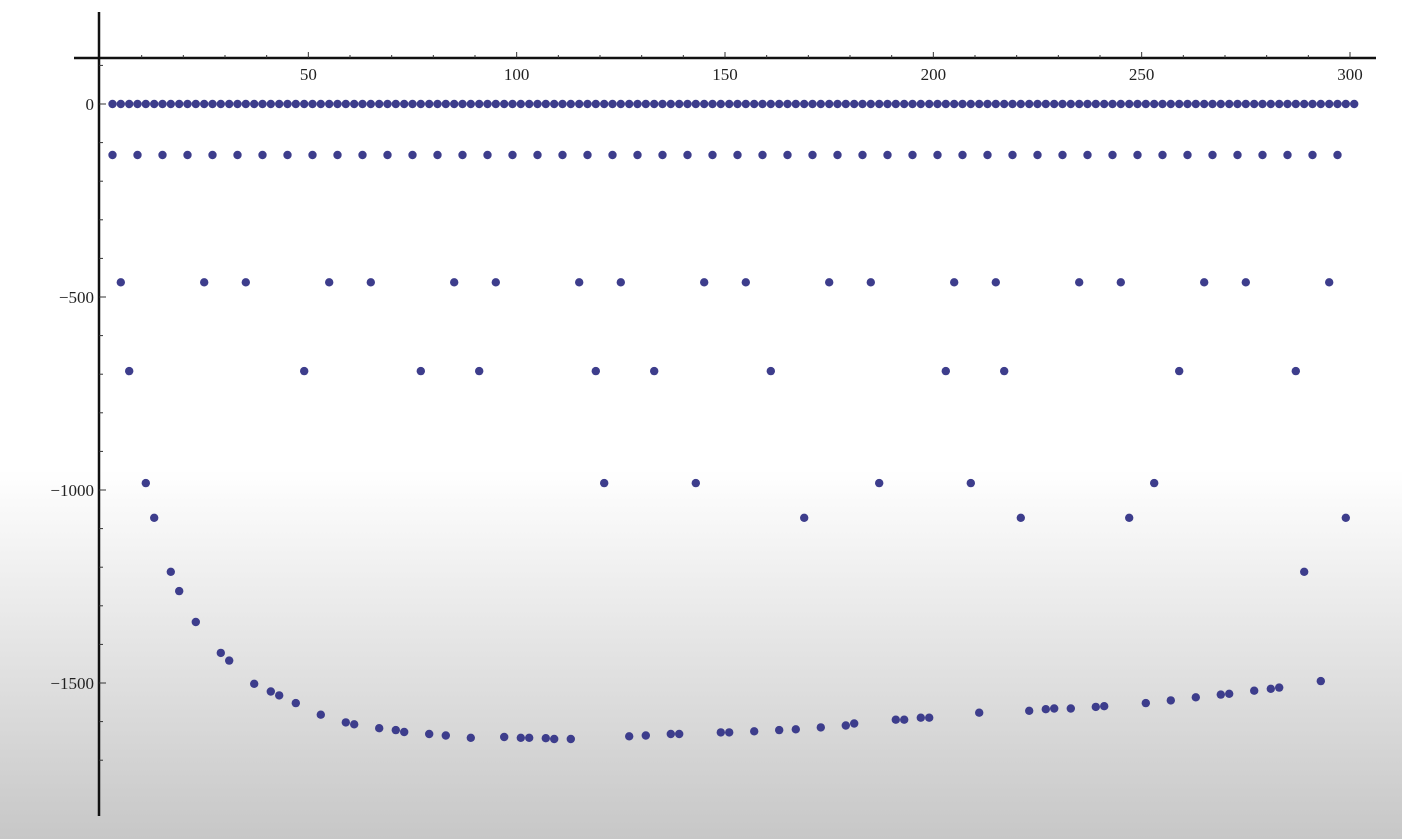 Image resolution: width=1402 pixels, height=839 pixels. What do you see at coordinates (517, 74) in the screenshot?
I see `x-tick-label: 100` at bounding box center [517, 74].